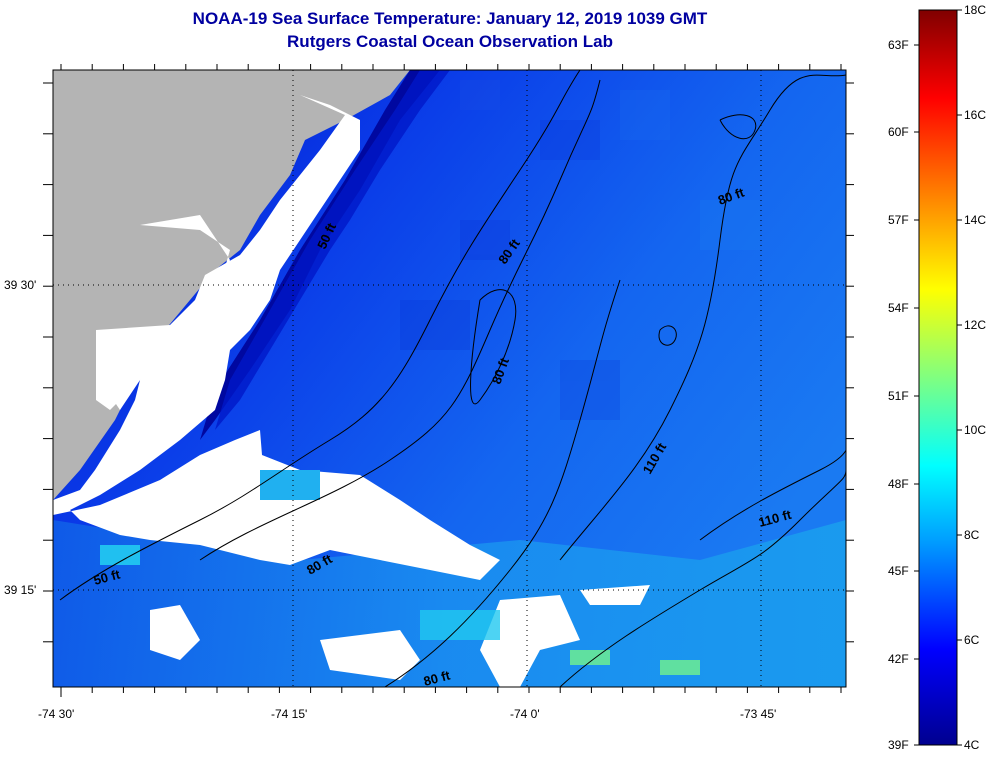 This screenshot has width=992, height=761. What do you see at coordinates (898, 659) in the screenshot?
I see `colorbar-fahrenheit-label: 42F` at bounding box center [898, 659].